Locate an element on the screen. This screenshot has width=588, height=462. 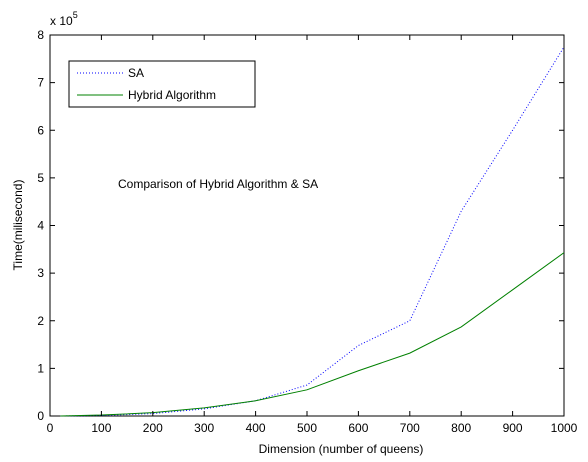
legend-label-hybrid: Hybrid Algorithm is located at coordinates (172, 95).